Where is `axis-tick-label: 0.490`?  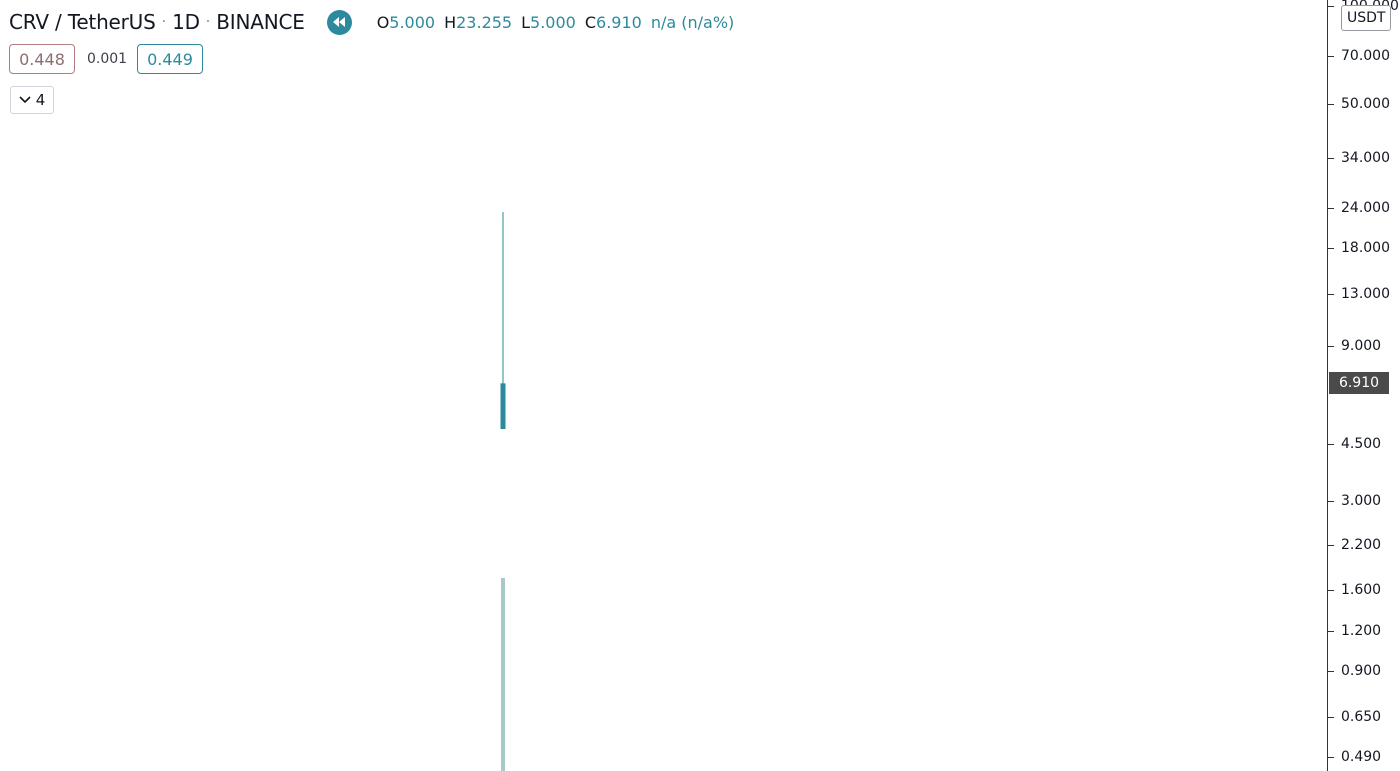 axis-tick-label: 0.490 is located at coordinates (1361, 757).